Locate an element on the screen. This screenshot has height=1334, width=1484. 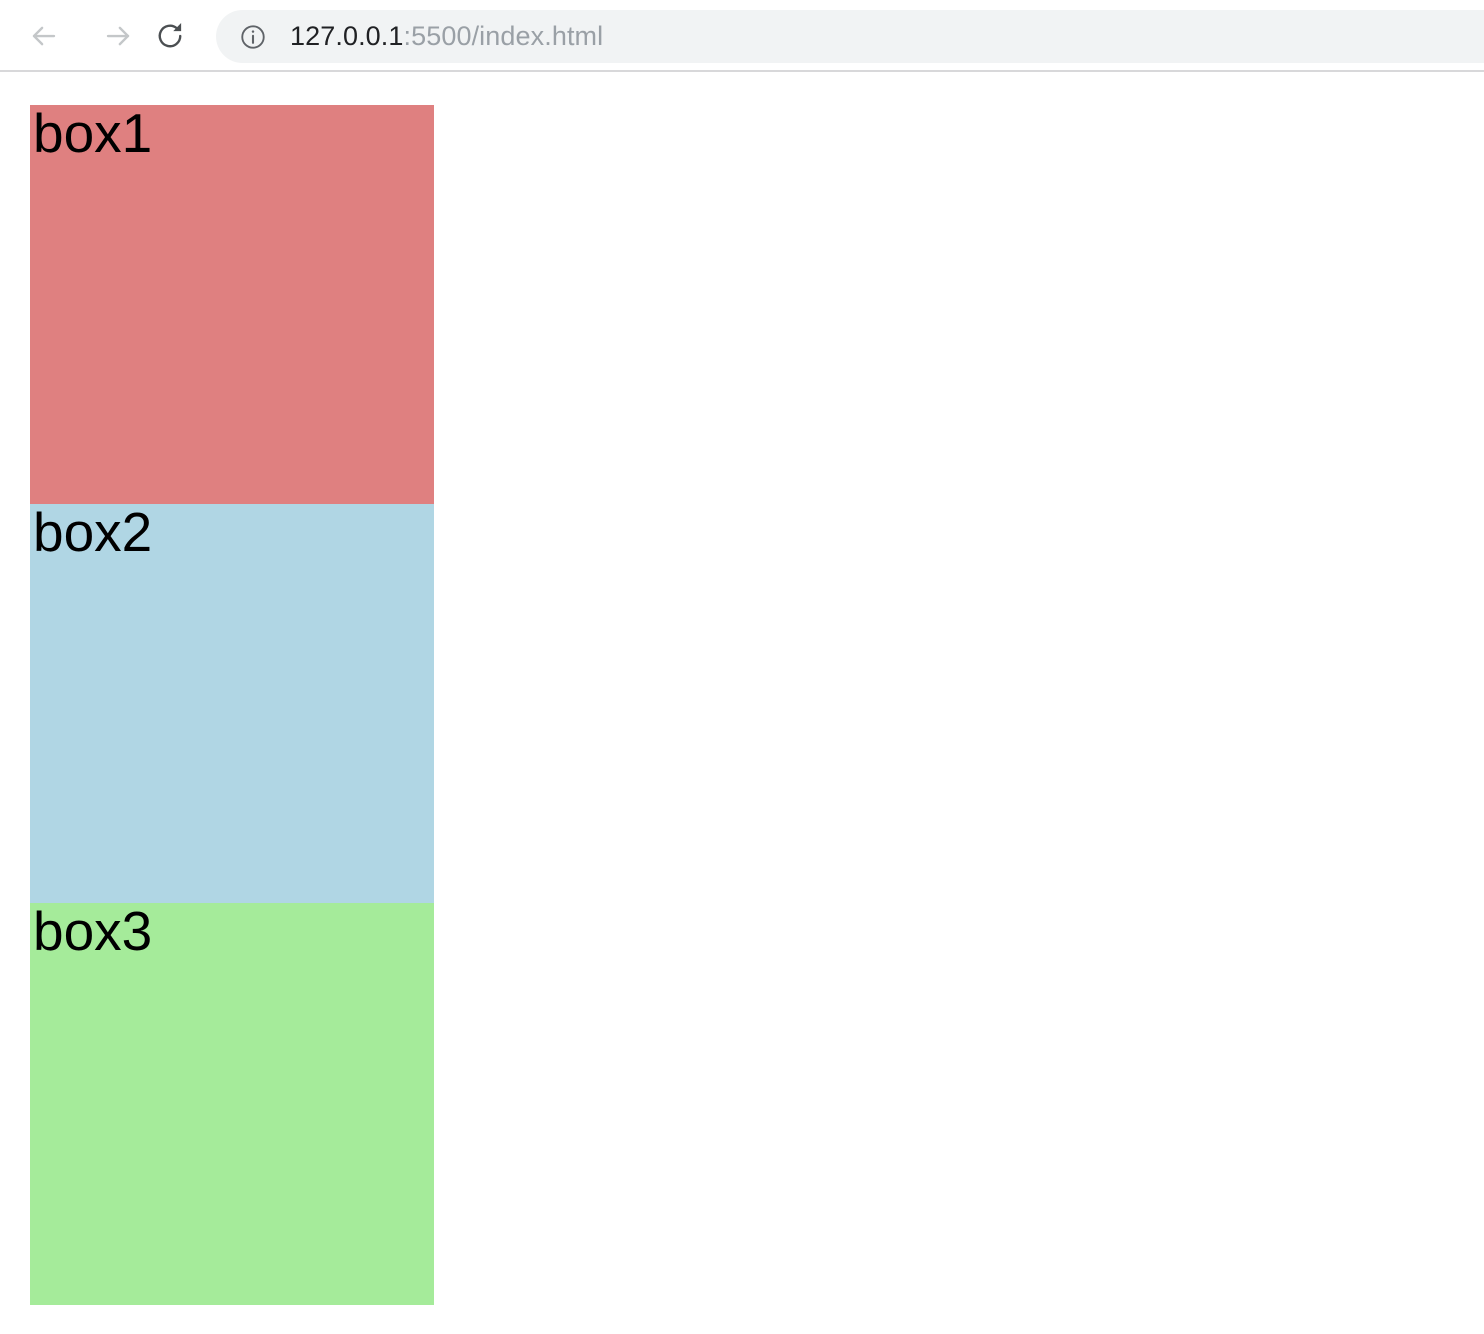
back-button is located at coordinates (44, 36).